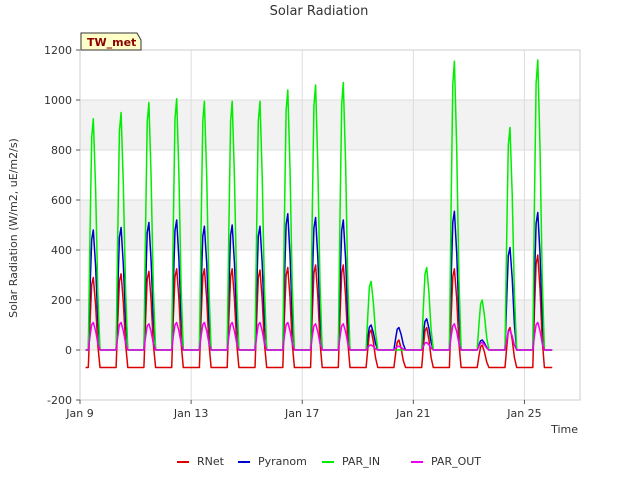  What do you see at coordinates (361, 461) in the screenshot?
I see `legend-label: PAR_IN` at bounding box center [361, 461].